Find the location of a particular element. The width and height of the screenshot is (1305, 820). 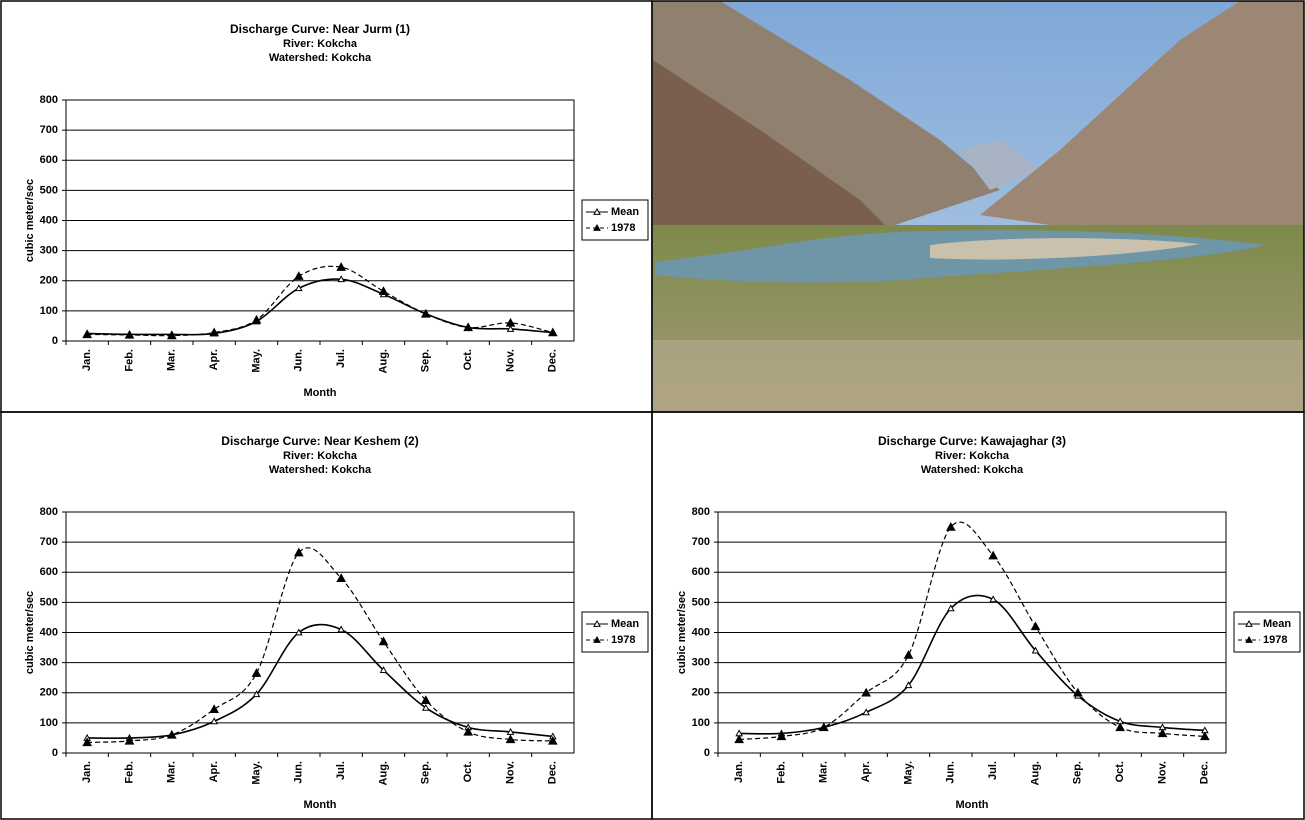

photo-foreground is located at coordinates (978, 376).